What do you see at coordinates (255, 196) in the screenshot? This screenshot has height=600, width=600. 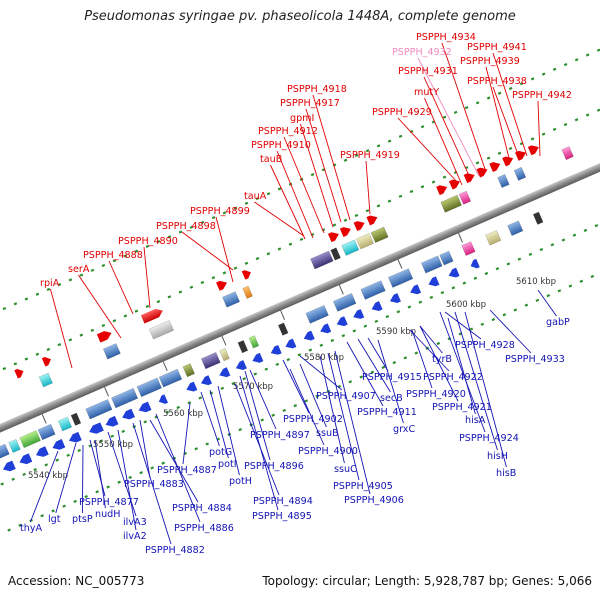 I see `forward-gene-label: tauA` at bounding box center [255, 196].